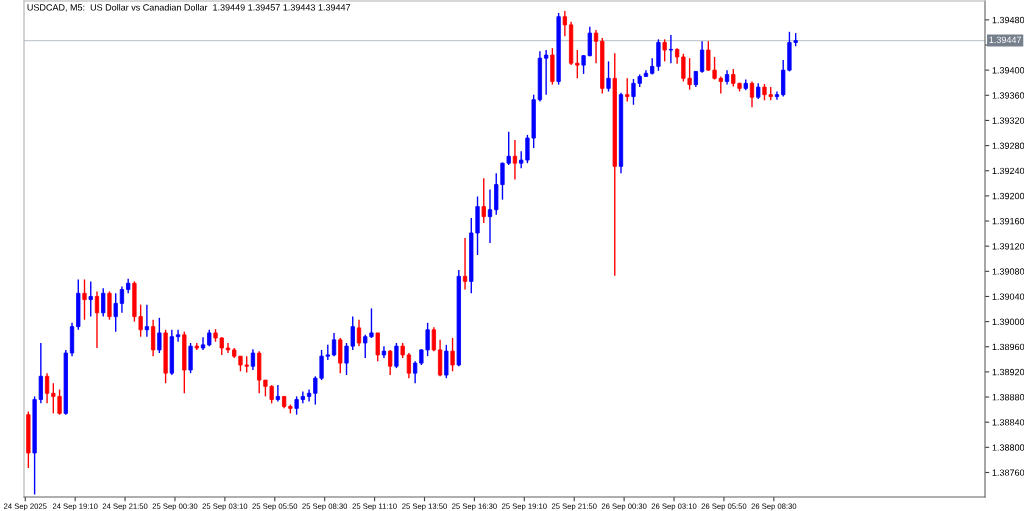  Describe the element at coordinates (1008, 95) in the screenshot. I see `y-tick-label: 1.39360` at that location.